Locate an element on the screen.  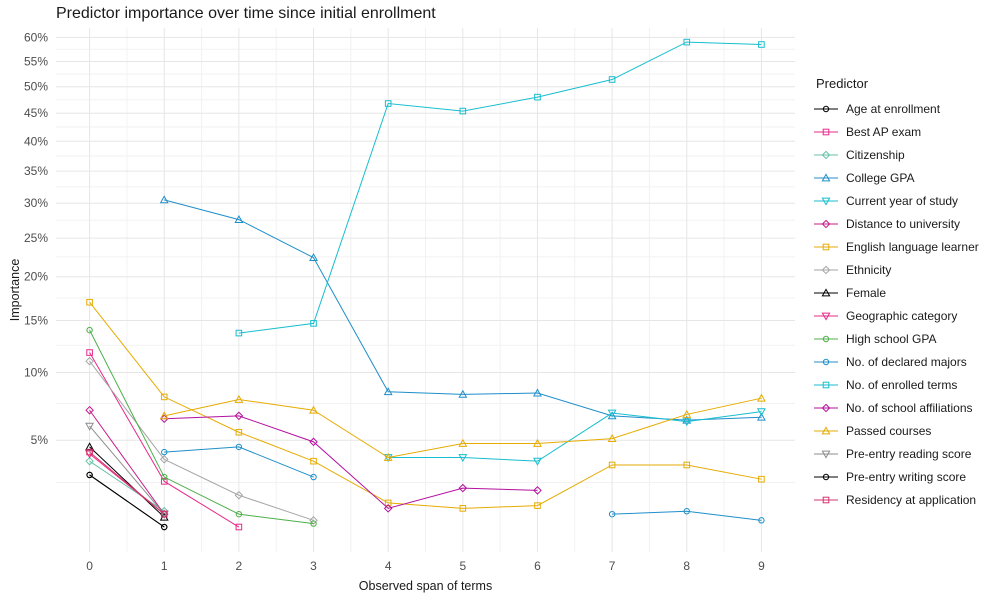
legend-label: Female is located at coordinates (866, 292).